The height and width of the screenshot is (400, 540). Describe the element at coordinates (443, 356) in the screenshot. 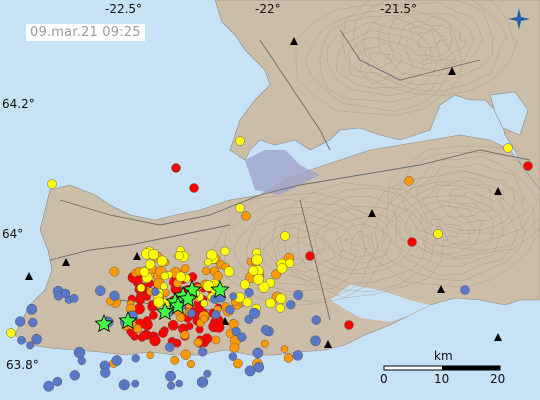

I see `scale-unit: km` at that location.